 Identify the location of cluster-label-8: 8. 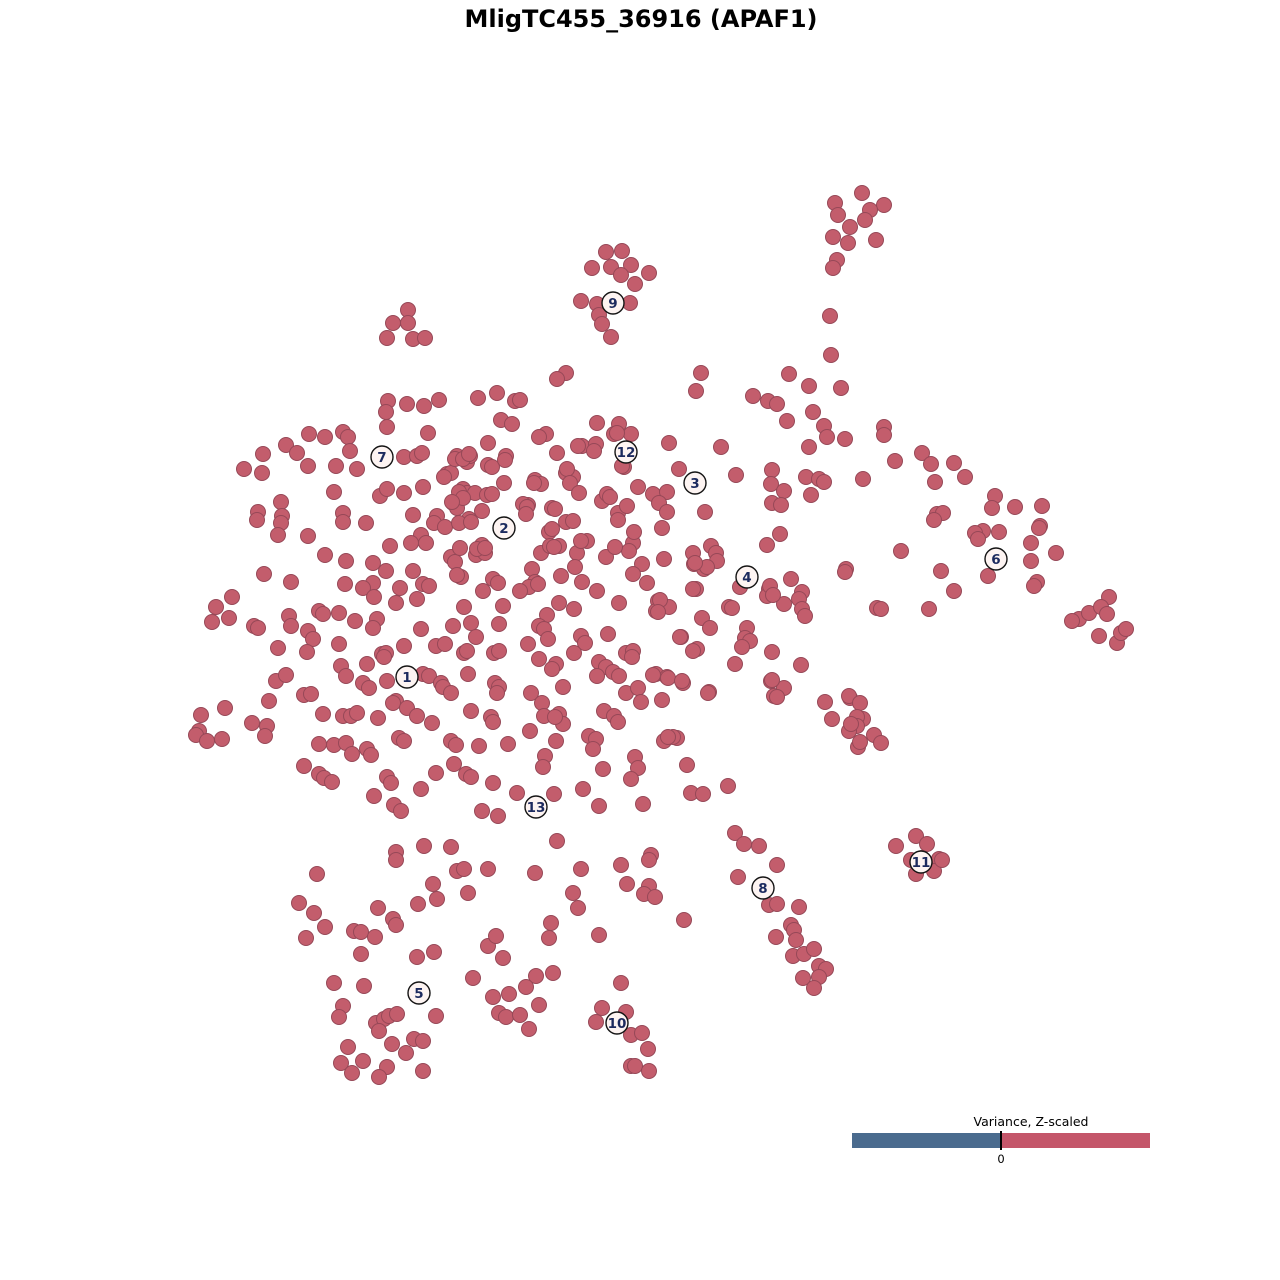
(763, 888).